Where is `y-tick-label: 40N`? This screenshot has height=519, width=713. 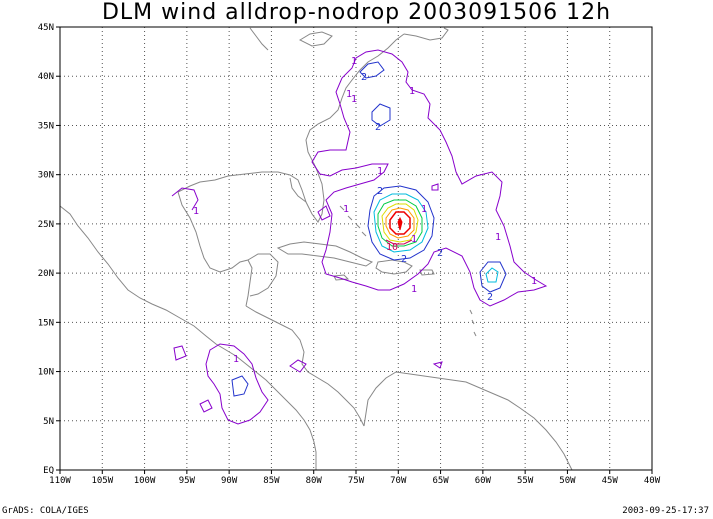 y-tick-label: 40N is located at coordinates (46, 77).